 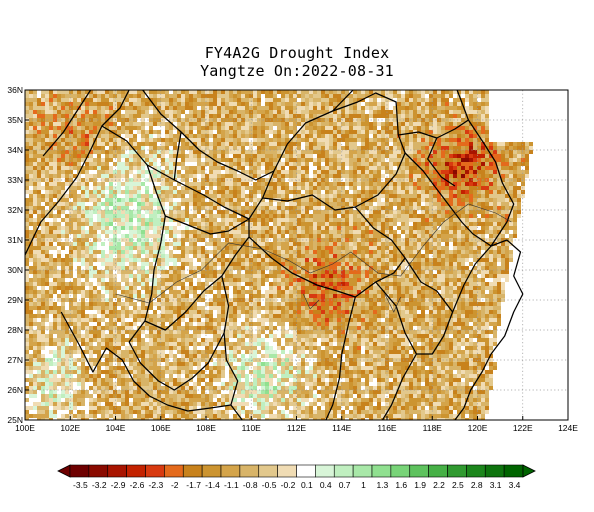 What do you see at coordinates (64, 471) in the screenshot?
I see `colorbar-min-arrow` at bounding box center [64, 471].